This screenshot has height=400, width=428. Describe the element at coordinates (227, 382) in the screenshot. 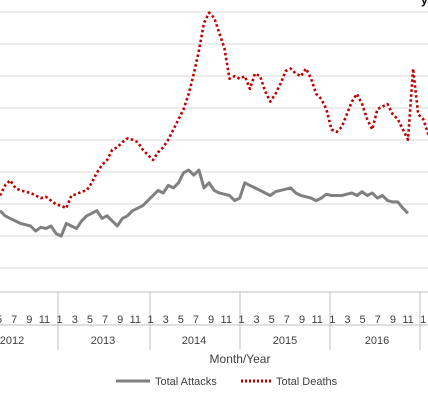

I see `legend: Total Attacks Total Deaths` at that location.